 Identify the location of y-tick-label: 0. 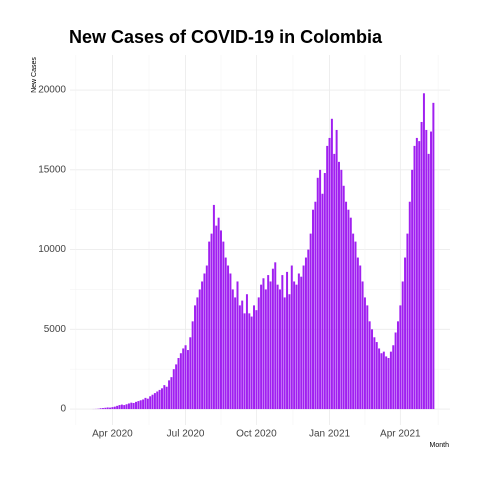
(63, 409).